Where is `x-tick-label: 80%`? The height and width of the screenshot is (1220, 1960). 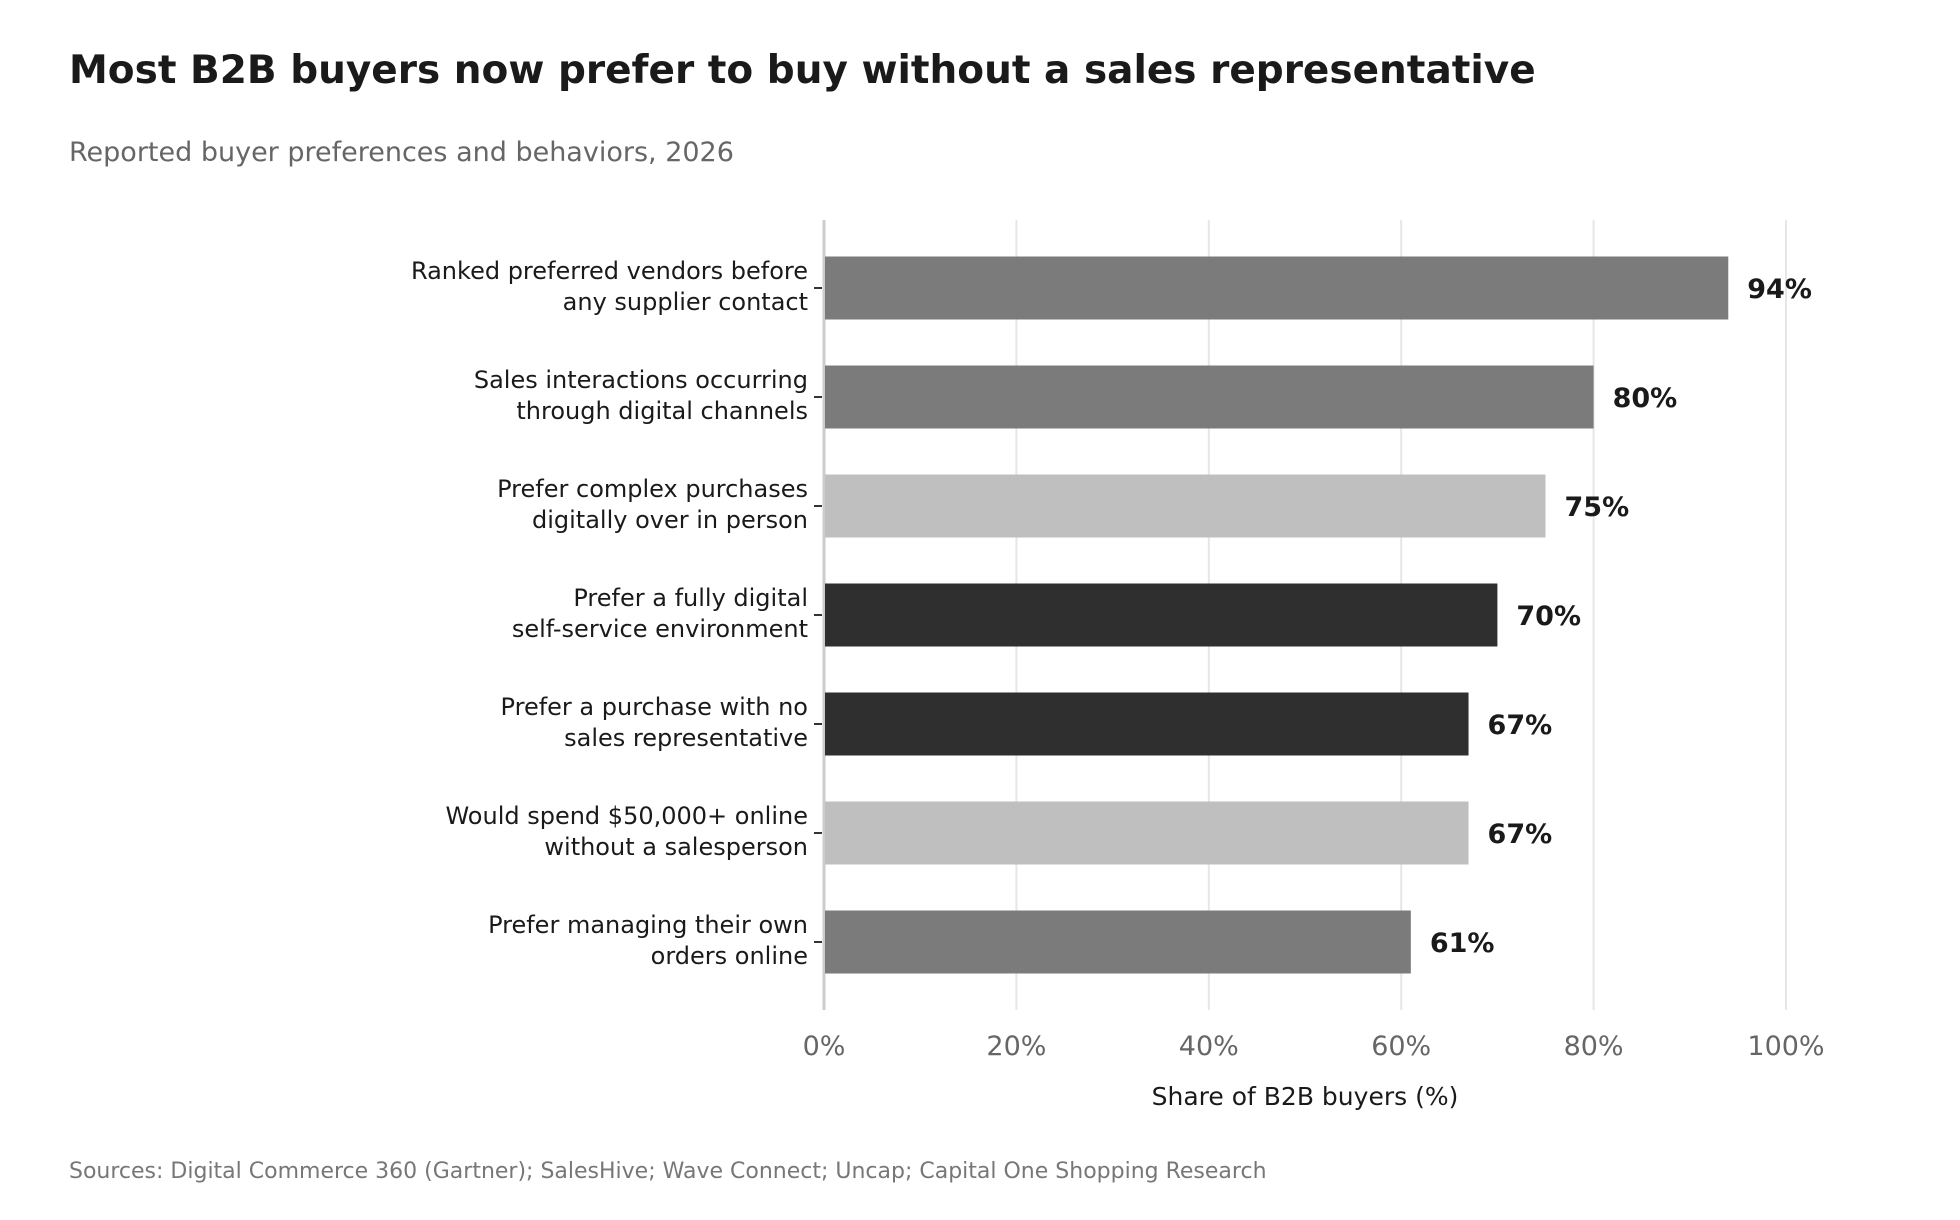
x-tick-label: 80% is located at coordinates (1594, 1046).